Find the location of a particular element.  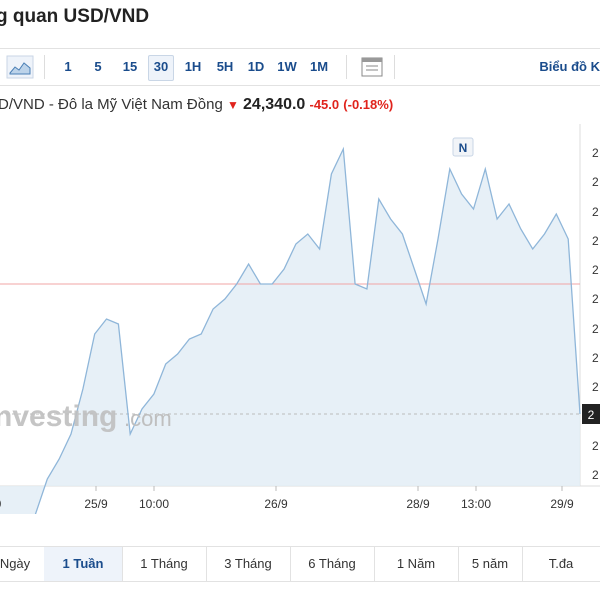

last-price: 24,340.0 is located at coordinates (274, 104).